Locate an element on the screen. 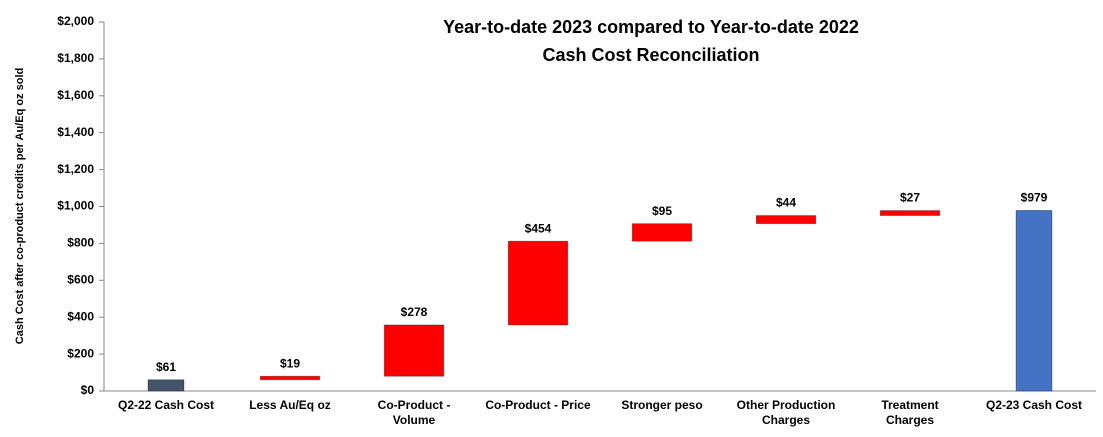  x-tick-label: Co-Product - Volume is located at coordinates (414, 412).